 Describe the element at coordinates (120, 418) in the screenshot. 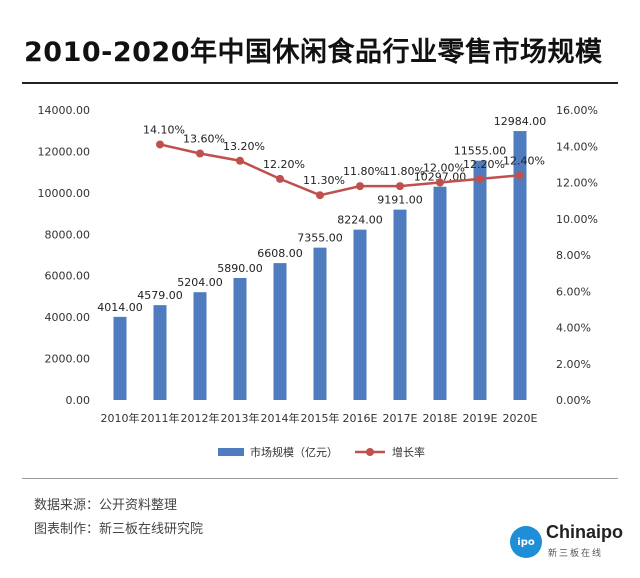

I see `x-axis-tick-label: 2010年` at that location.